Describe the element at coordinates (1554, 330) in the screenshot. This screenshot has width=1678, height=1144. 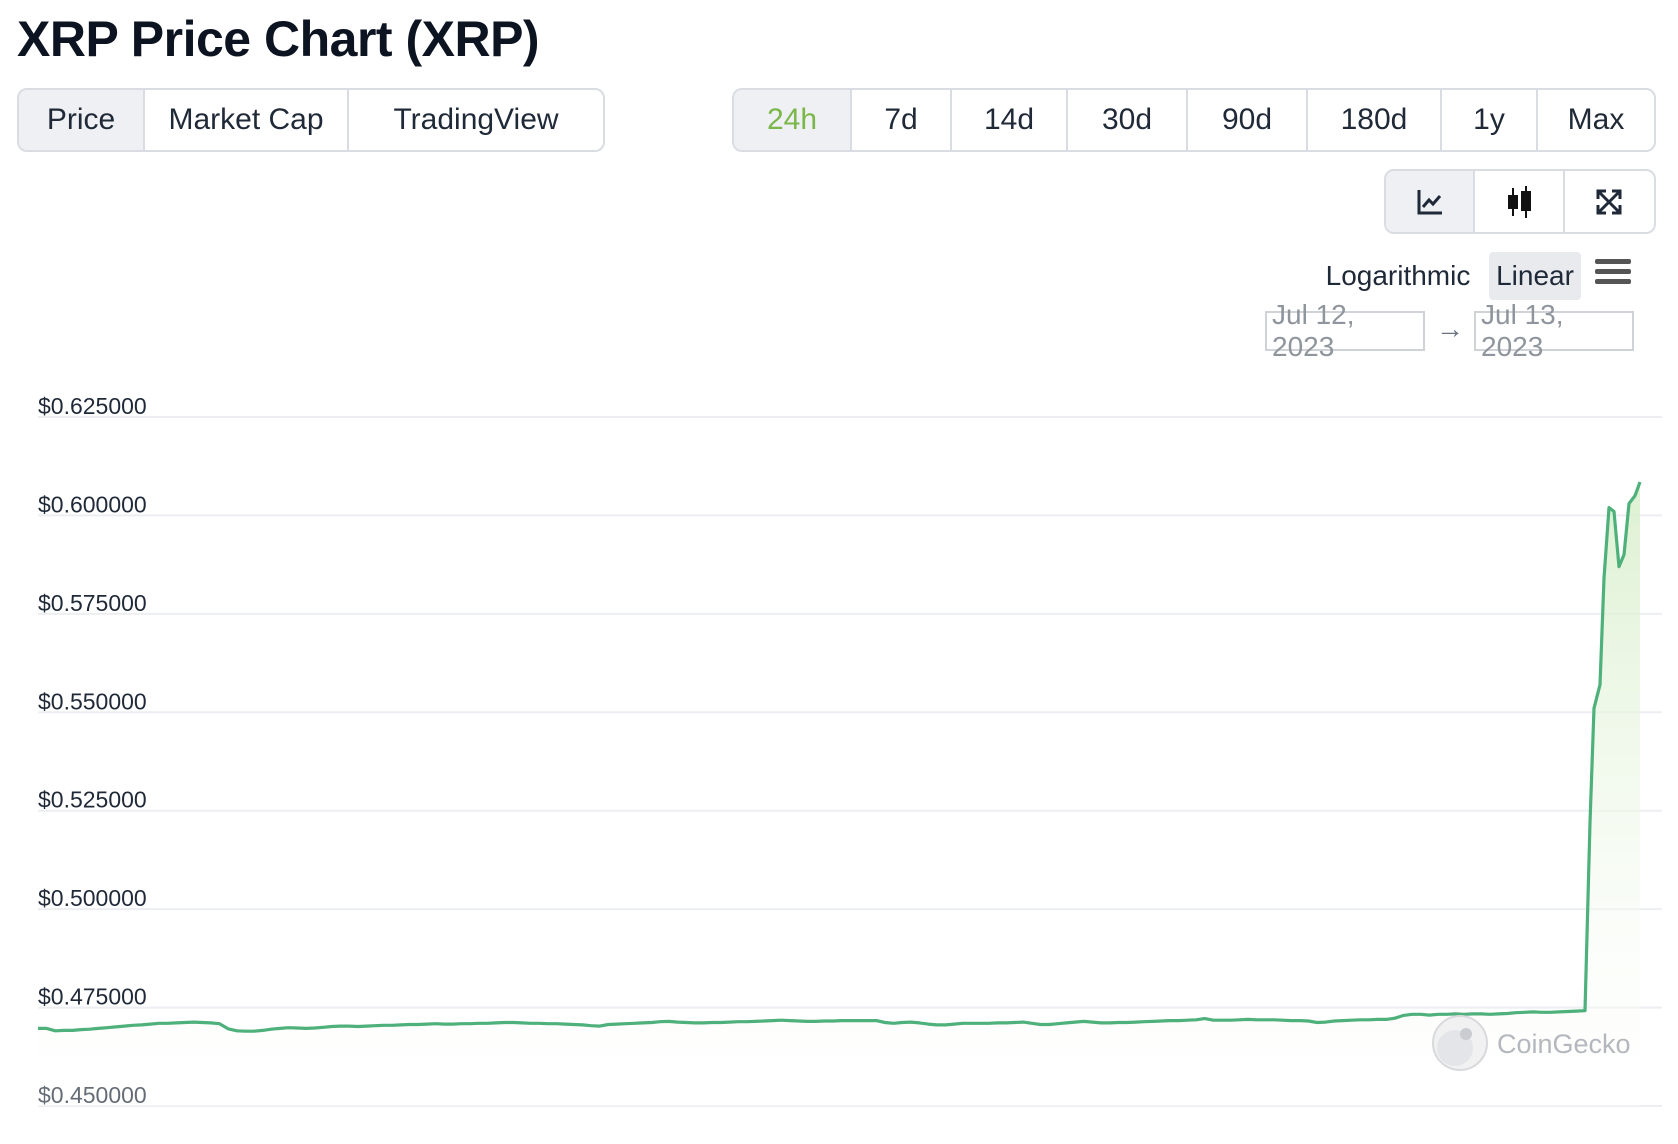
I see `date-to-input: Jul 13, 2023` at that location.